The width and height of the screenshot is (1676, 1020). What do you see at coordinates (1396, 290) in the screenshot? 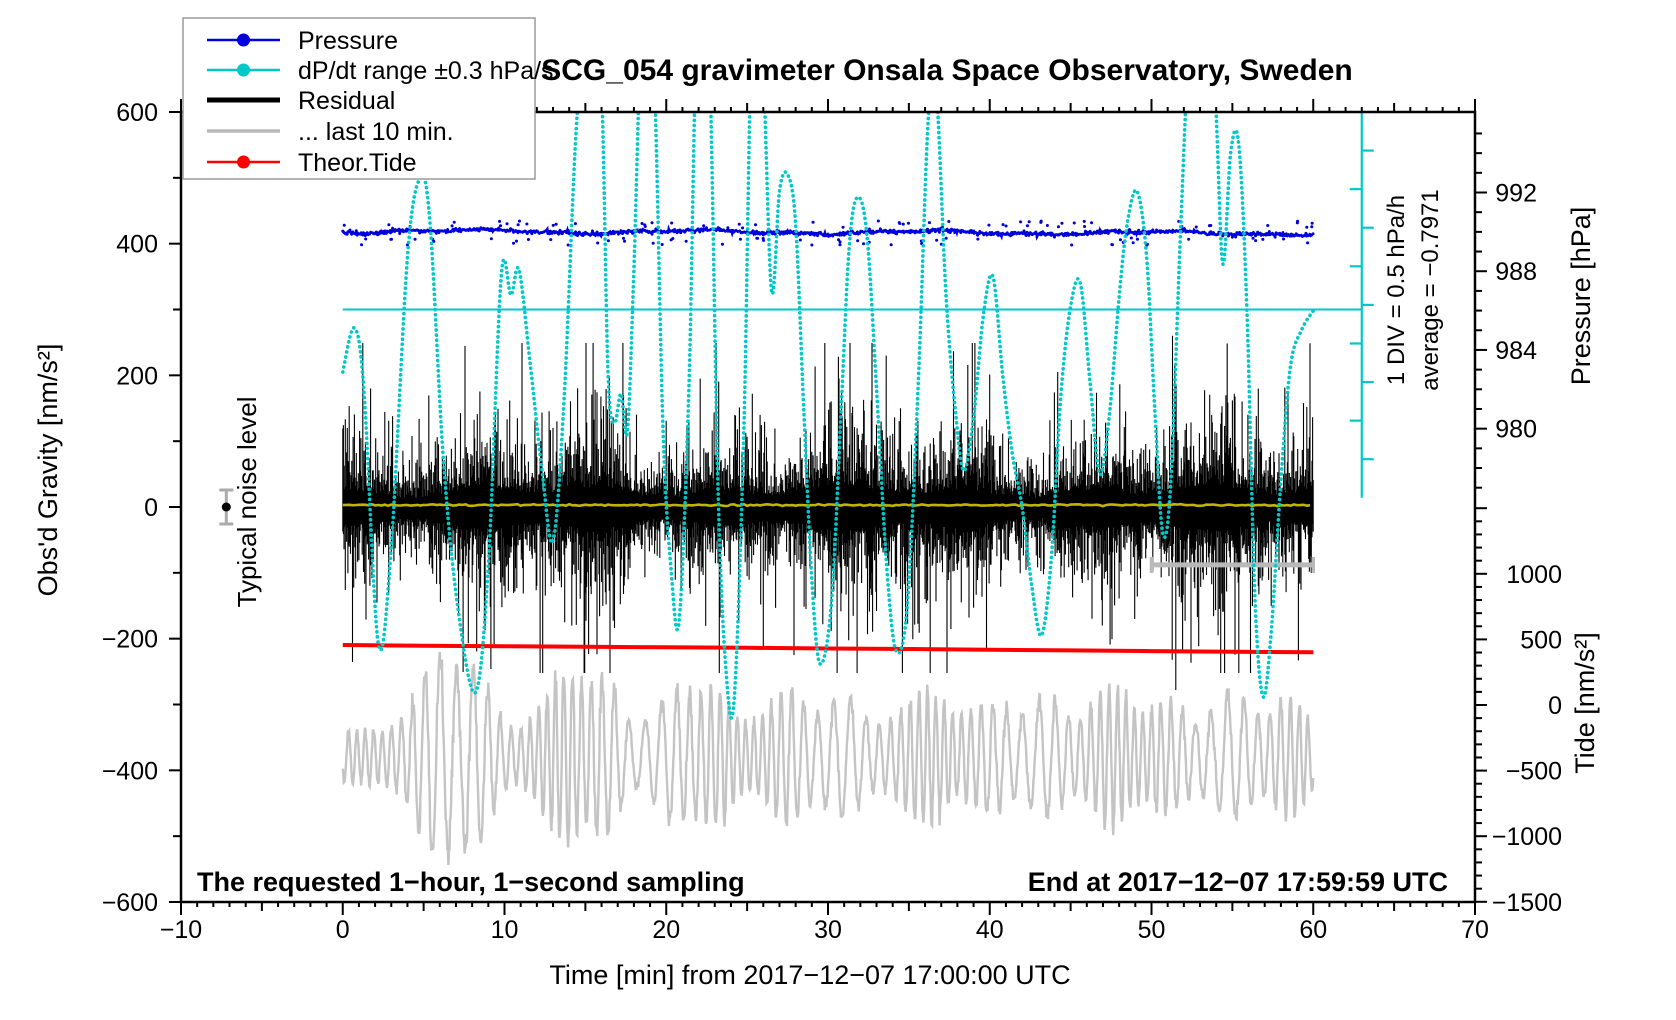
I see `div-scale-label: 1 DIV = 0.5 hPa/h` at bounding box center [1396, 290].